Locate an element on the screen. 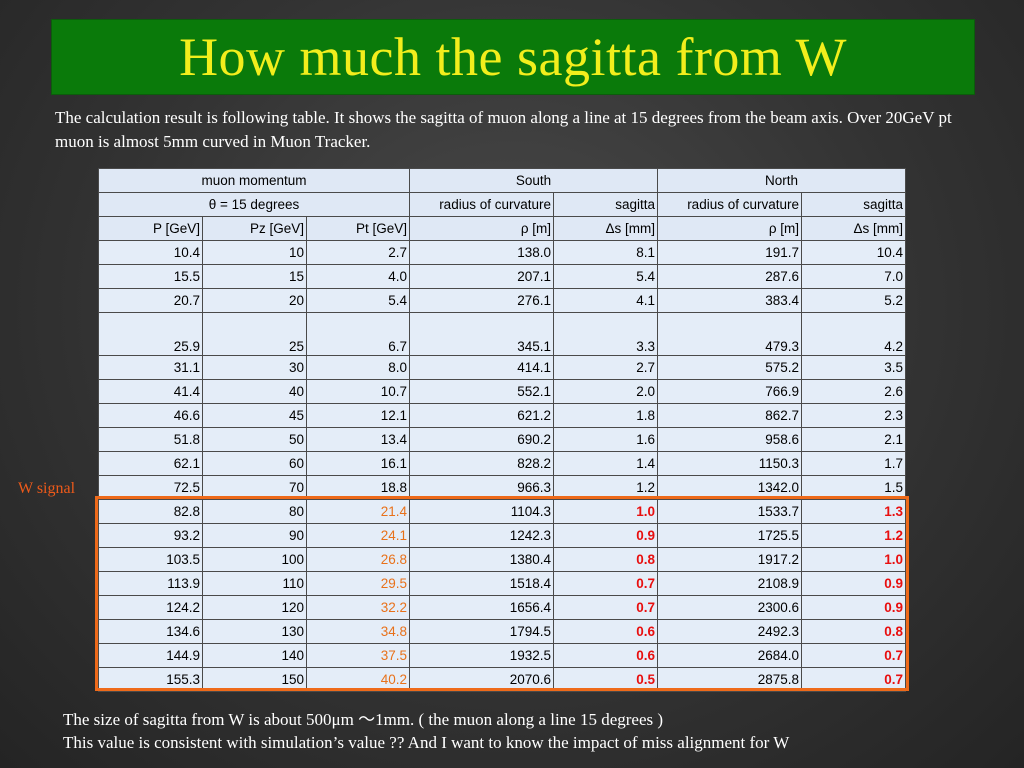  table-row: 124.2 120 32.2 1656.4 0.7 2300.6 0.9 is located at coordinates (502, 607).